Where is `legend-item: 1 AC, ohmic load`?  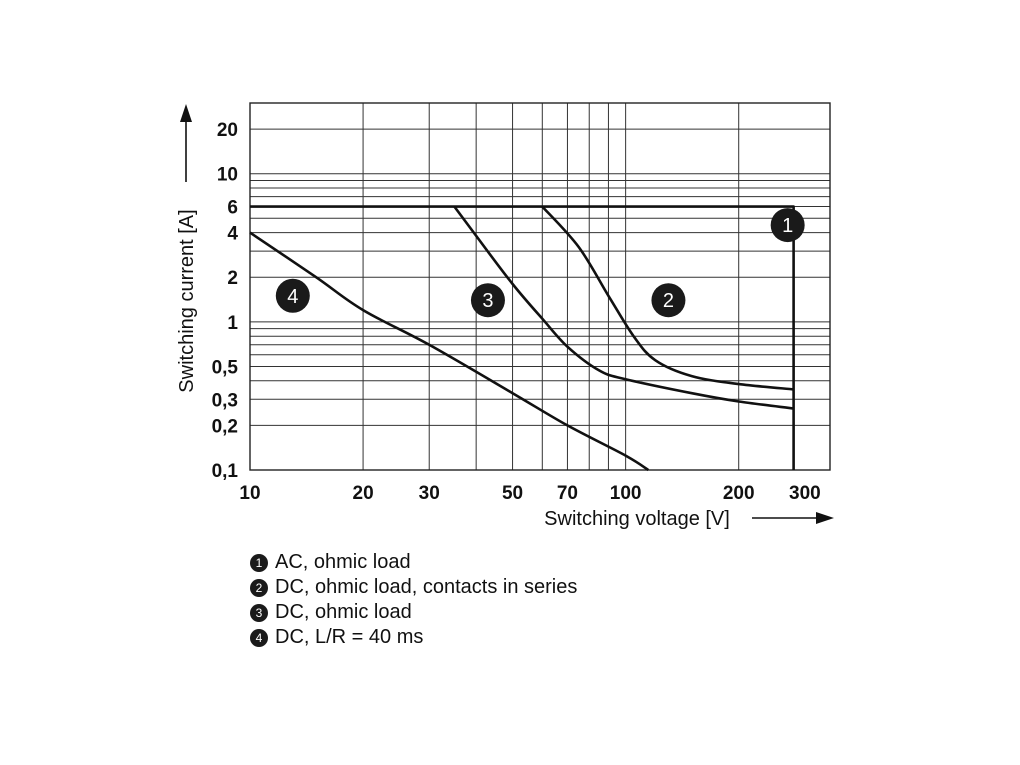
legend-item: 1 AC, ohmic load is located at coordinates (413, 562).